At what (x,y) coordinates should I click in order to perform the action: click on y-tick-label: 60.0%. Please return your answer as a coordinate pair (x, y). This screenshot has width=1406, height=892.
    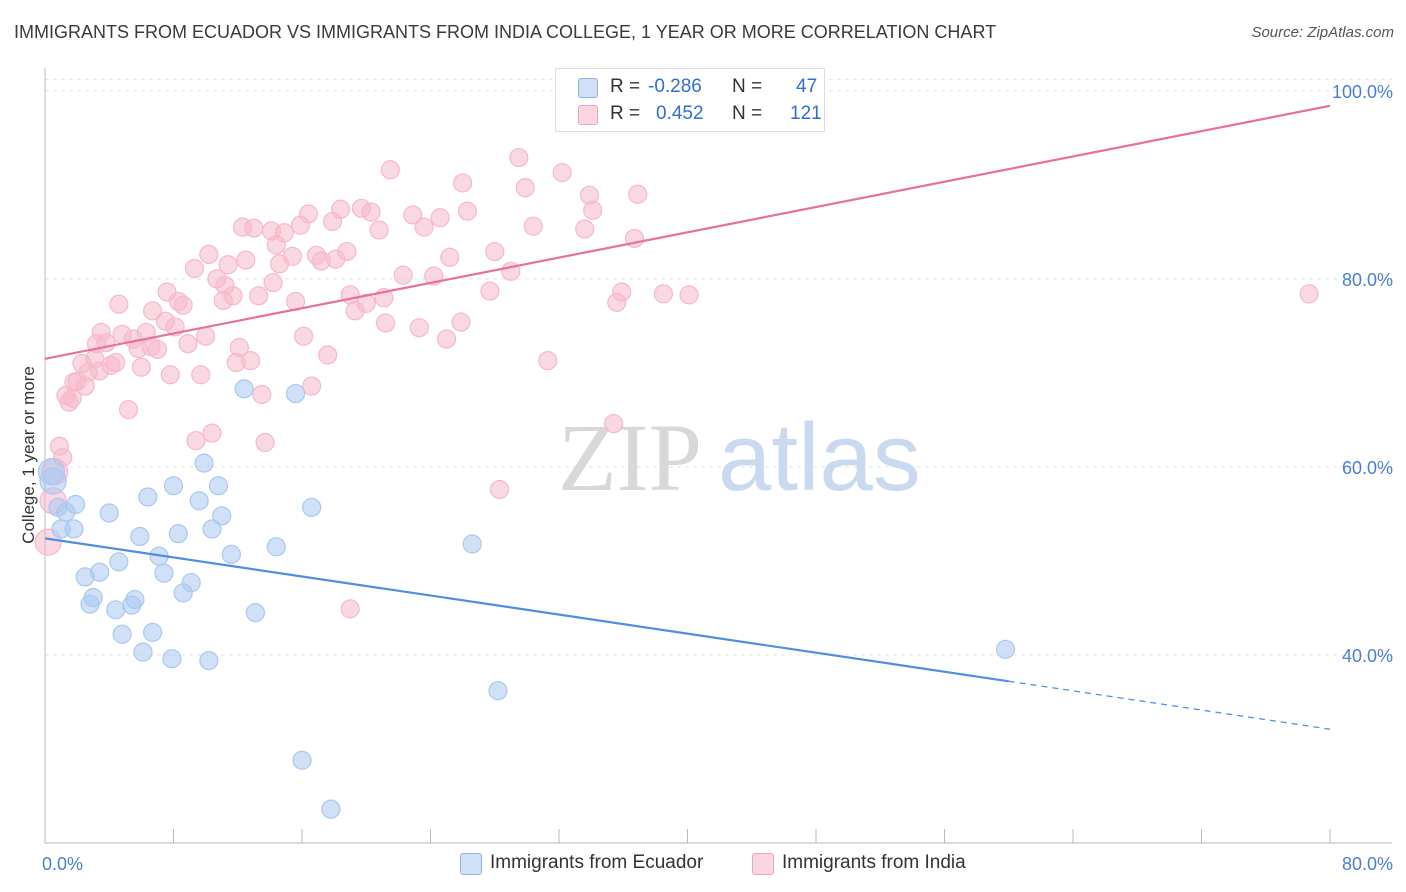
    Looking at the image, I should click on (1367, 468).